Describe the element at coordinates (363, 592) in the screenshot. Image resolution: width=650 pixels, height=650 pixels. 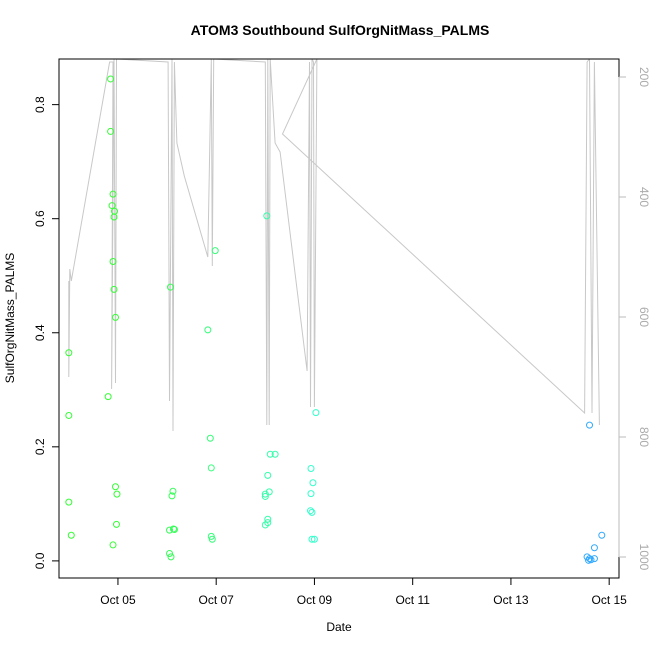
I see `x-axis: Oct 05 Oct 07 Oct 09 Oct 11 Oct 13 Oct 15` at that location.